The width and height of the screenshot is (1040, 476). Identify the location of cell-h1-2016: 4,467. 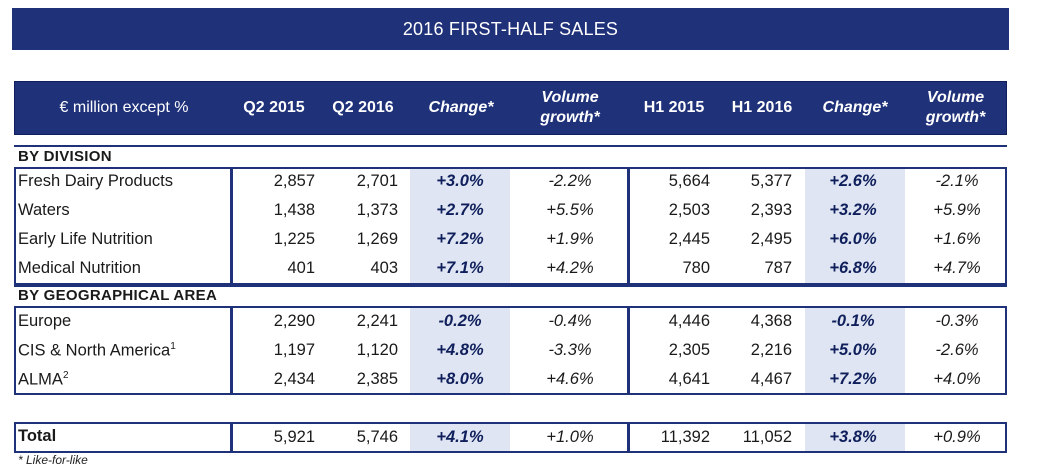
(771, 379).